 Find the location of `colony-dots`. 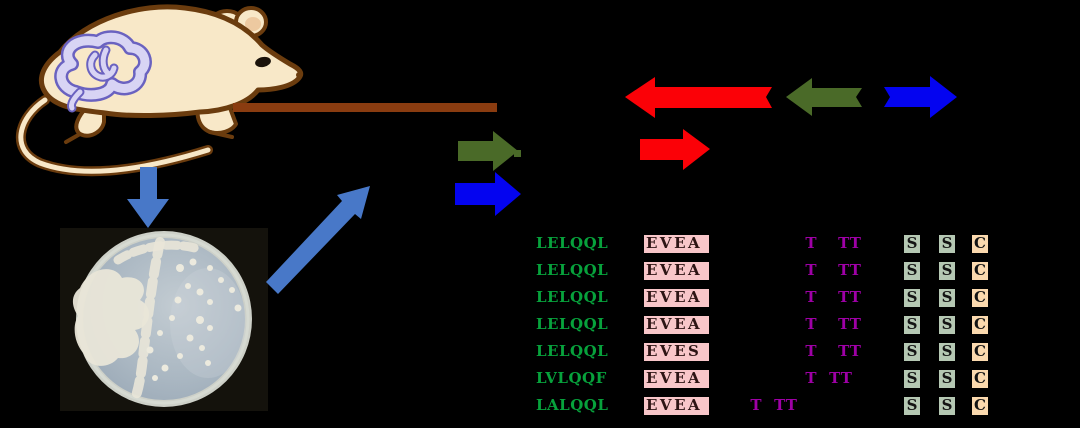

colony-dots is located at coordinates (194, 319).